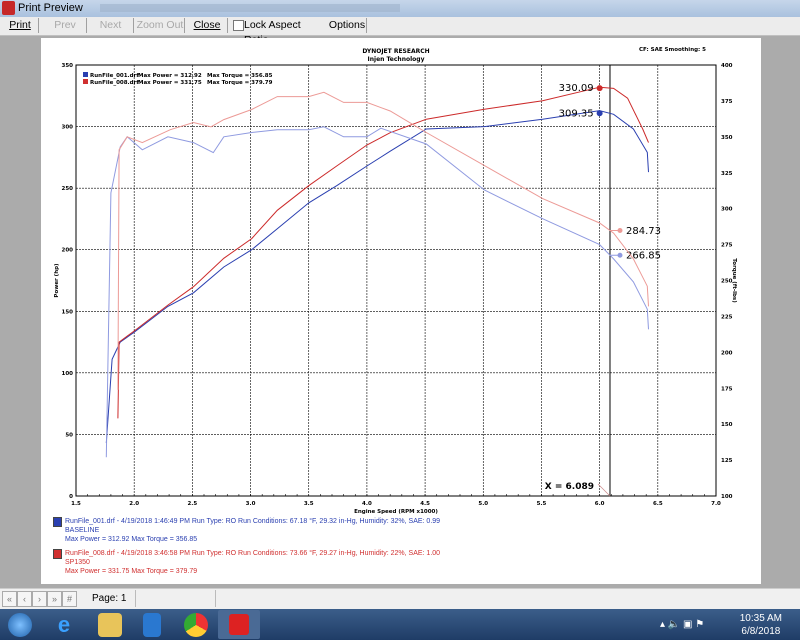 This screenshot has width=800, height=640. What do you see at coordinates (69, 599) in the screenshot?
I see `goto-page-button: #` at bounding box center [69, 599].